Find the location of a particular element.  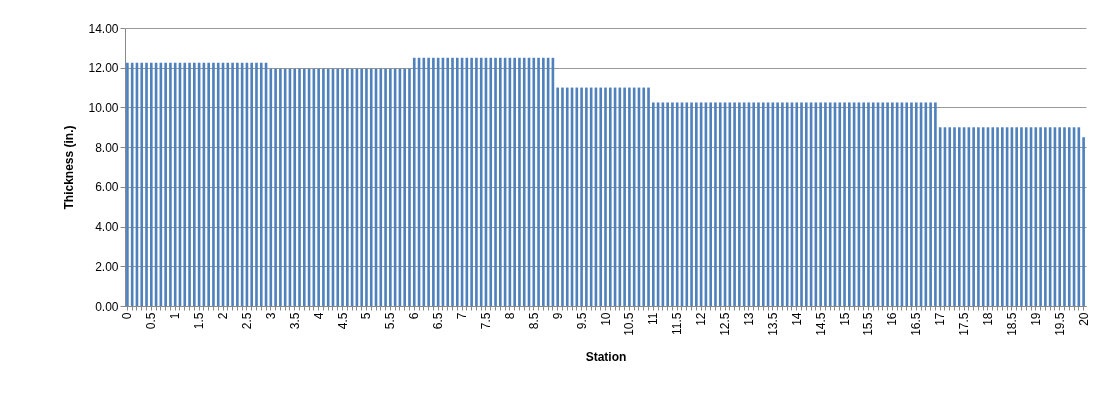

x-tick-label: 4.5 is located at coordinates (342, 321).